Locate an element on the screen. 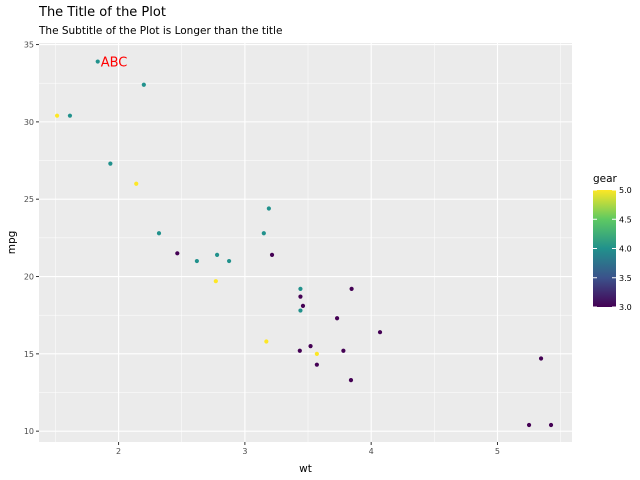 The height and width of the screenshot is (480, 640). x-tick-label: 4 is located at coordinates (371, 451).